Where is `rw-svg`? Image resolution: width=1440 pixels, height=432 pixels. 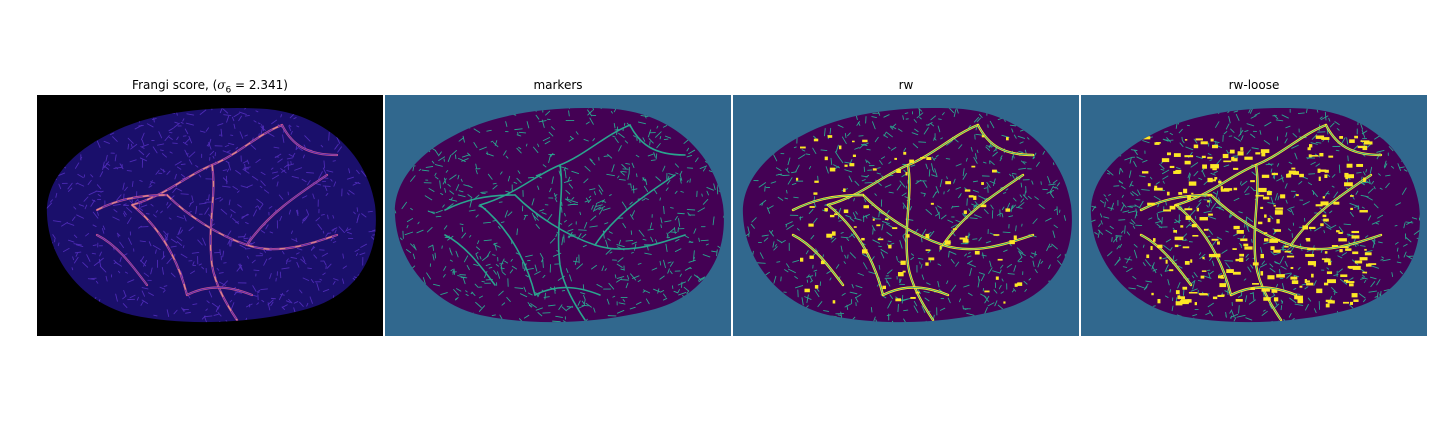 rw-svg is located at coordinates (906, 215).